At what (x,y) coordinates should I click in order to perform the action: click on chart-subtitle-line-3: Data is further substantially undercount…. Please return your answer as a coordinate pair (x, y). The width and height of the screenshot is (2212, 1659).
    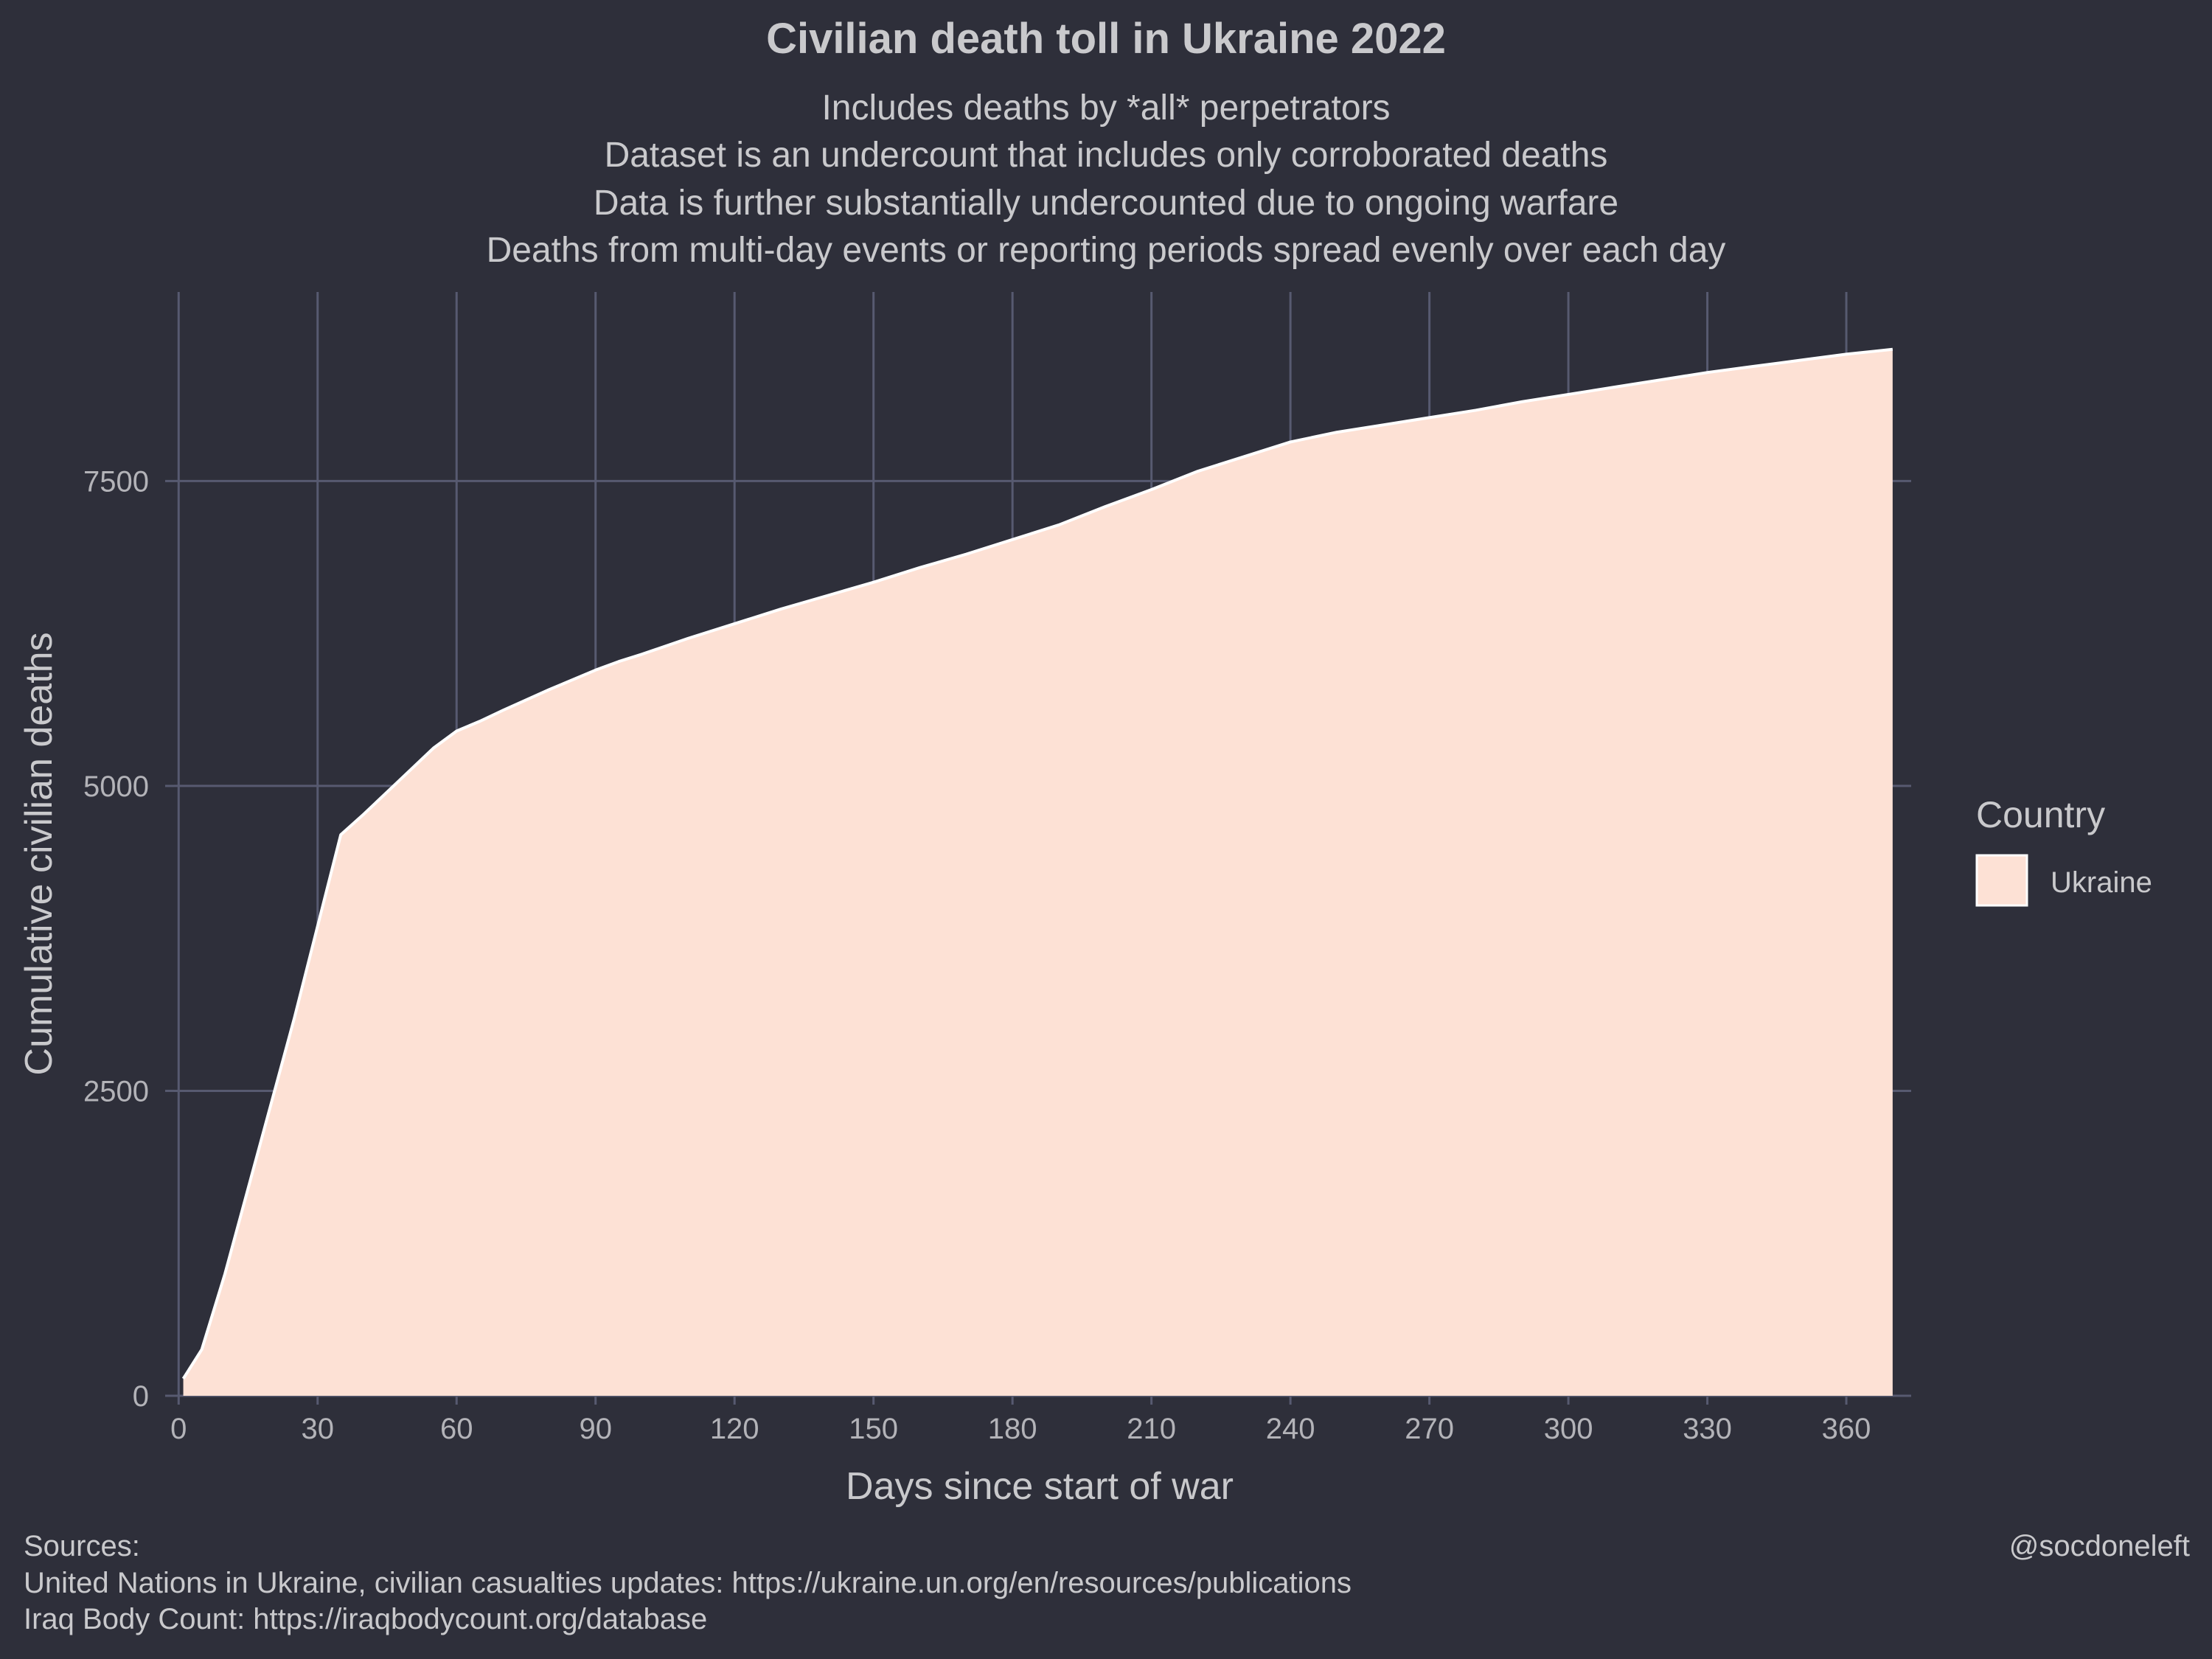
    Looking at the image, I should click on (1106, 203).